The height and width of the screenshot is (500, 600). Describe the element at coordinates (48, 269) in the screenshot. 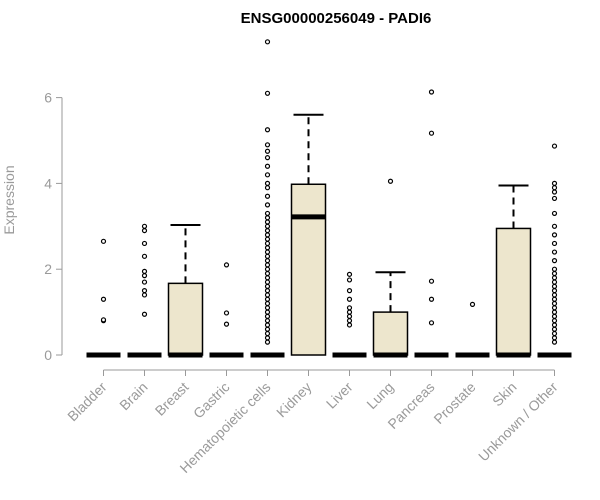

I see `y-tick-label: 2` at that location.